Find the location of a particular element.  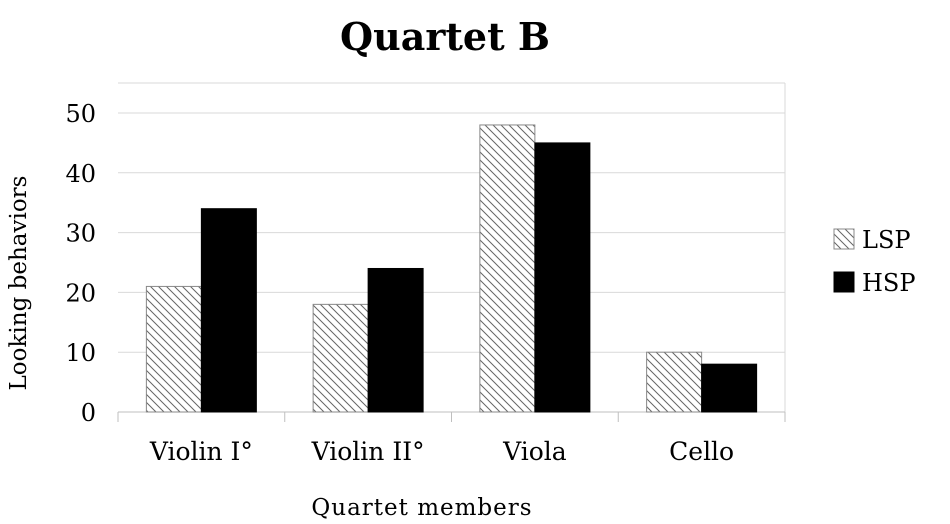

y-tick-label: 20 is located at coordinates (80, 293).